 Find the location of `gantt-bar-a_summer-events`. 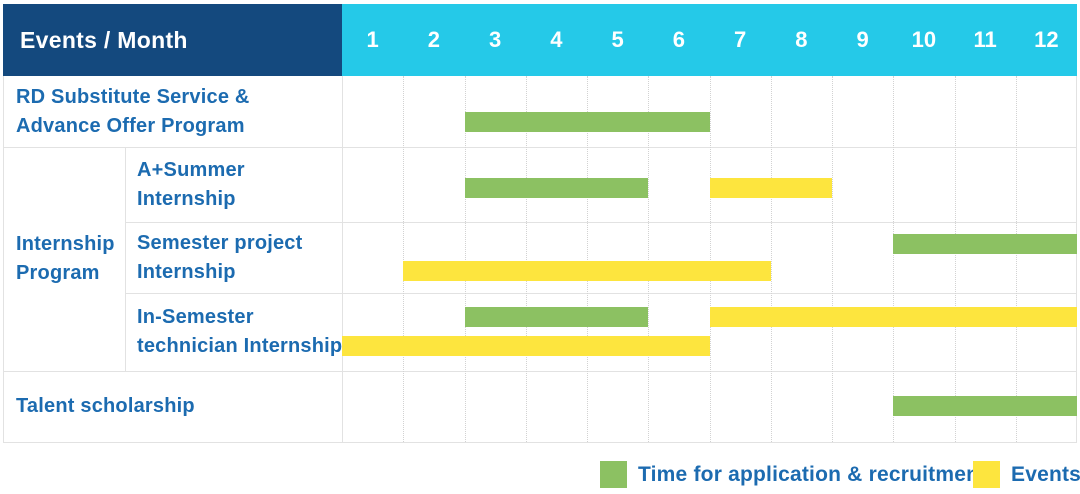

gantt-bar-a_summer-events is located at coordinates (770, 188).